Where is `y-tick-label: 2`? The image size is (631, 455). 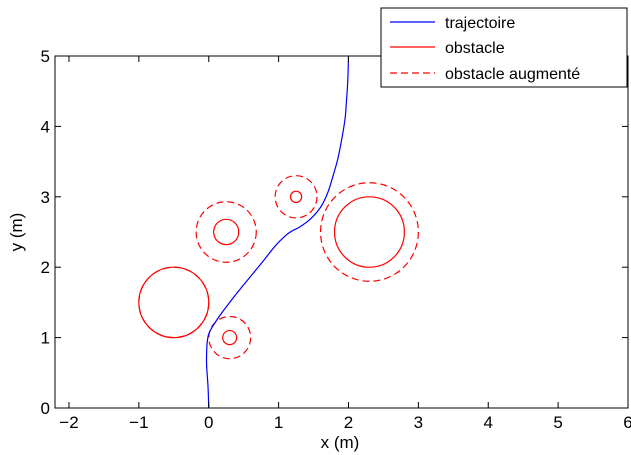 y-tick-label: 2 is located at coordinates (45, 267).